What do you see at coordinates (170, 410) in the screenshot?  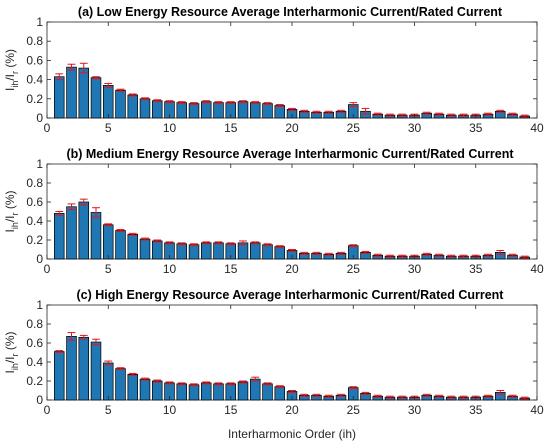 I see `x-tick-label: 10` at bounding box center [170, 410].